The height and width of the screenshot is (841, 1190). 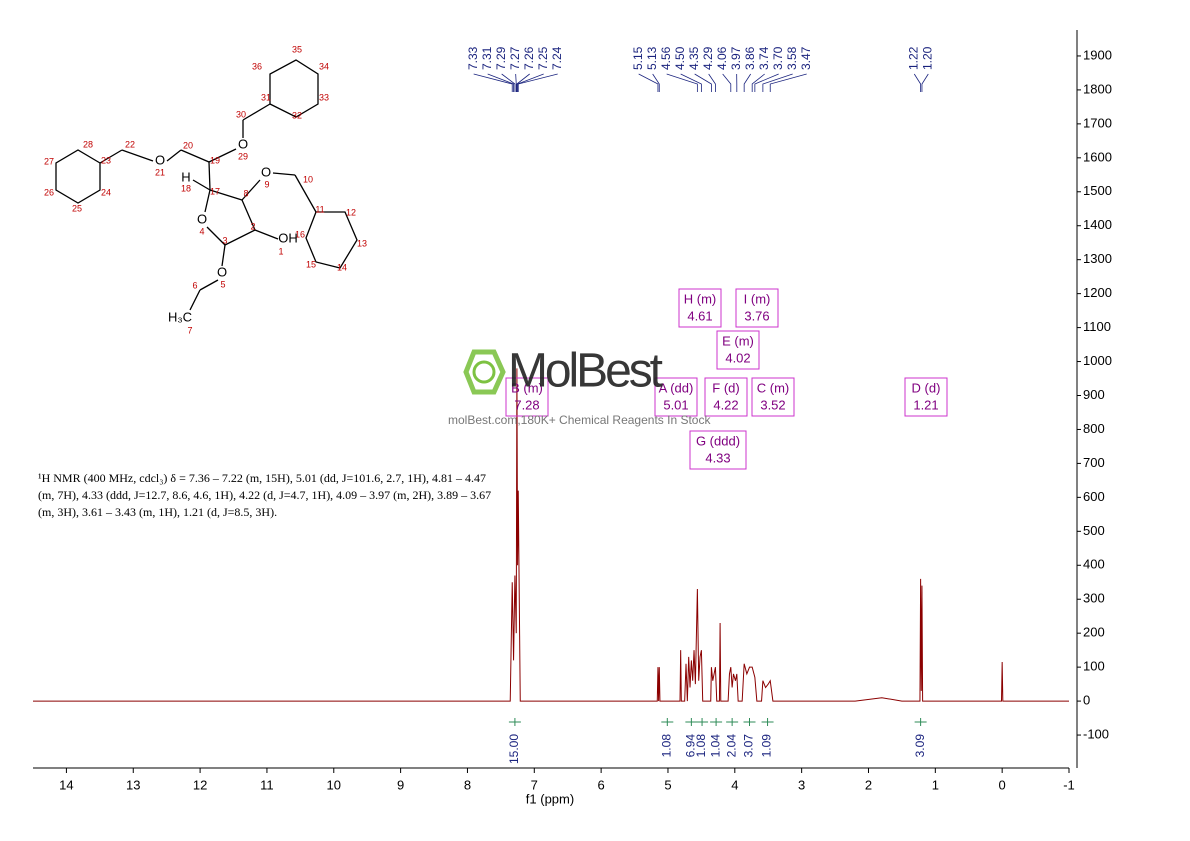 I want to click on multiplet-label: G (ddd), so click(x=718, y=440).